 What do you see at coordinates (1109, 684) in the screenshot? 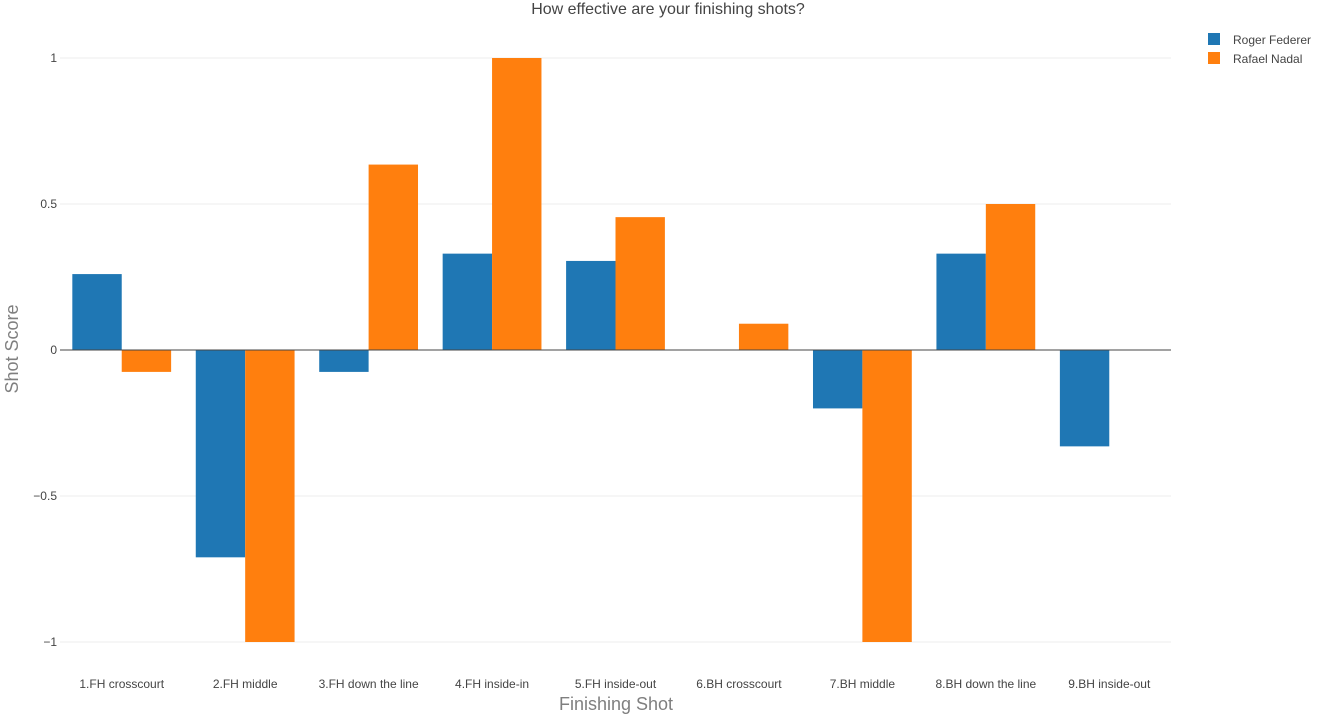
I see `x-tick-label: 9.BH inside-out` at bounding box center [1109, 684].